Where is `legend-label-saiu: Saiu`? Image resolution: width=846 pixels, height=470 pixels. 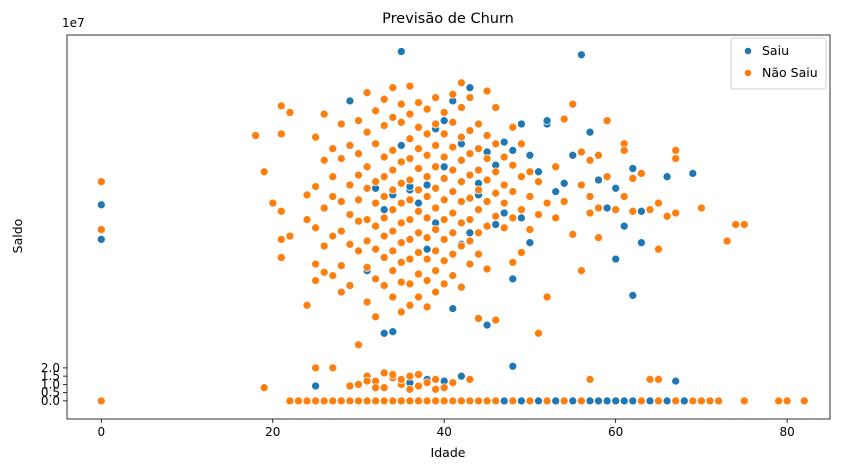 legend-label-saiu: Saiu is located at coordinates (775, 50).